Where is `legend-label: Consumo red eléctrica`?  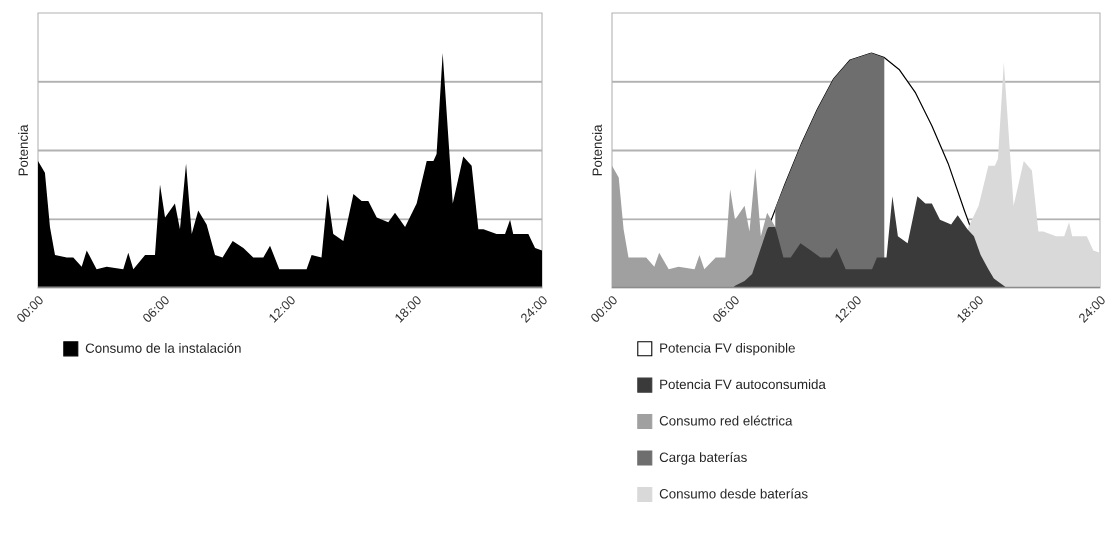
legend-label: Consumo red eléctrica is located at coordinates (726, 420).